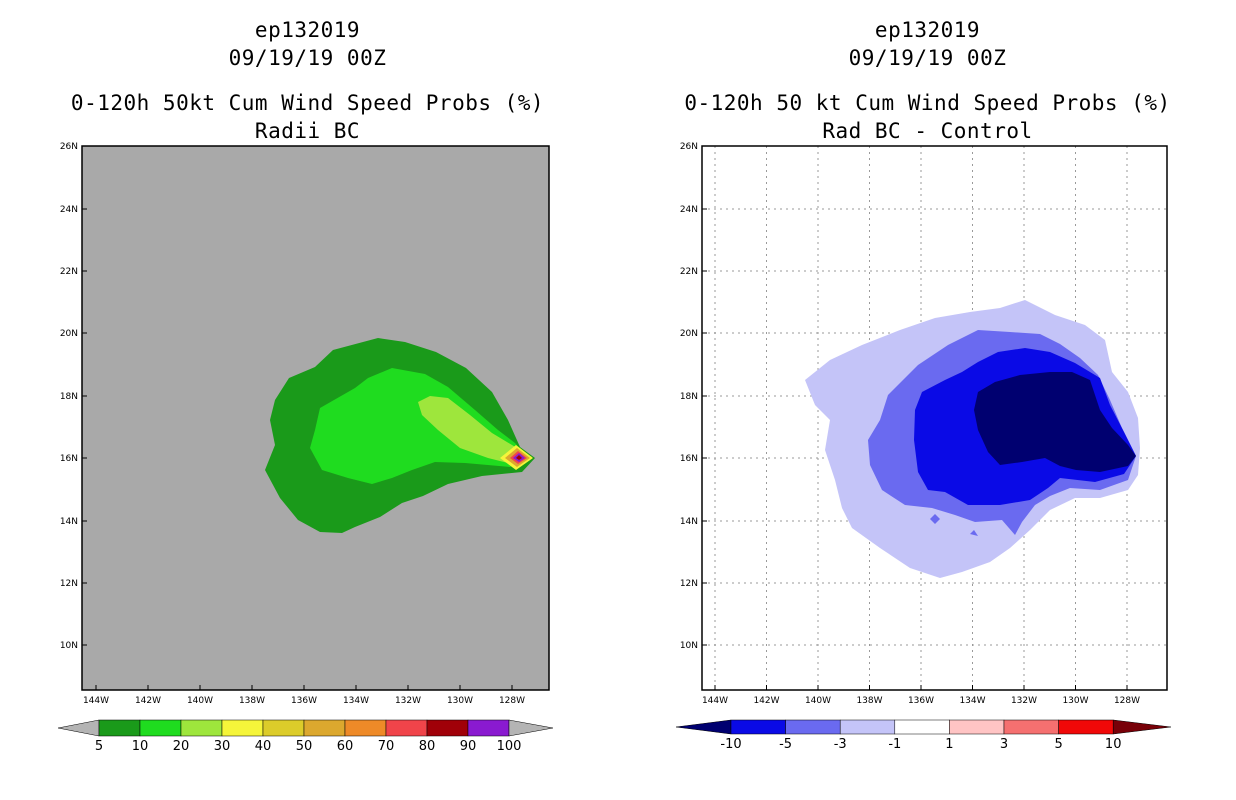  What do you see at coordinates (1075, 701) in the screenshot?
I see `right-lon-label: 130W` at bounding box center [1075, 701].